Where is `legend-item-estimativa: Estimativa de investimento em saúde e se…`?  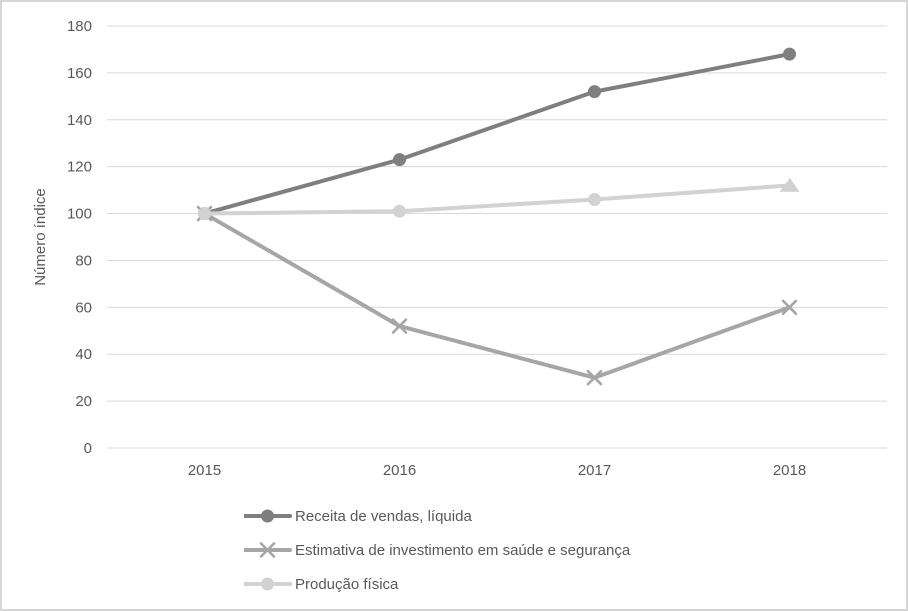
legend-item-estimativa: Estimativa de investimento em saúde e se… is located at coordinates (437, 550).